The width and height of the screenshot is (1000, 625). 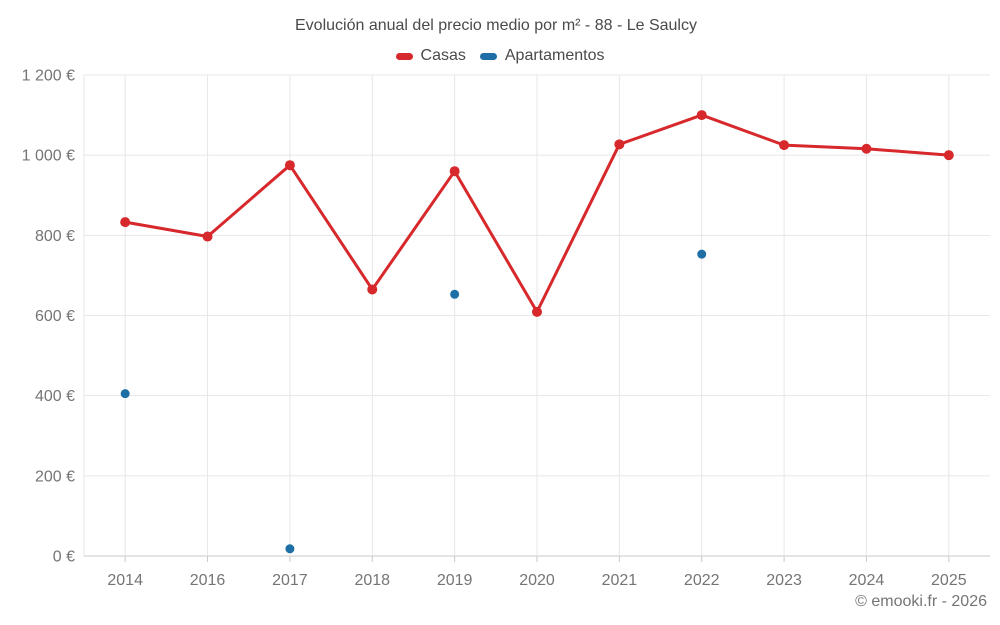 What do you see at coordinates (784, 145) in the screenshot?
I see `point-casas-2023` at bounding box center [784, 145].